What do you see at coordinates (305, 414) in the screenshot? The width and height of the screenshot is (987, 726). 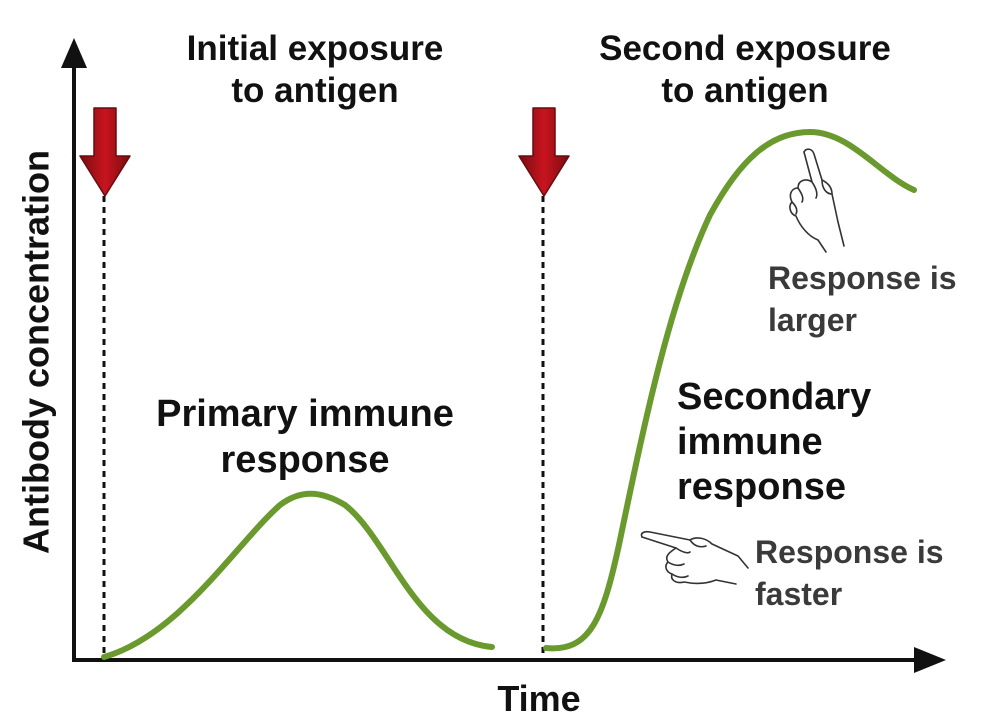 I see `primary-response-line1: Primary immune` at bounding box center [305, 414].